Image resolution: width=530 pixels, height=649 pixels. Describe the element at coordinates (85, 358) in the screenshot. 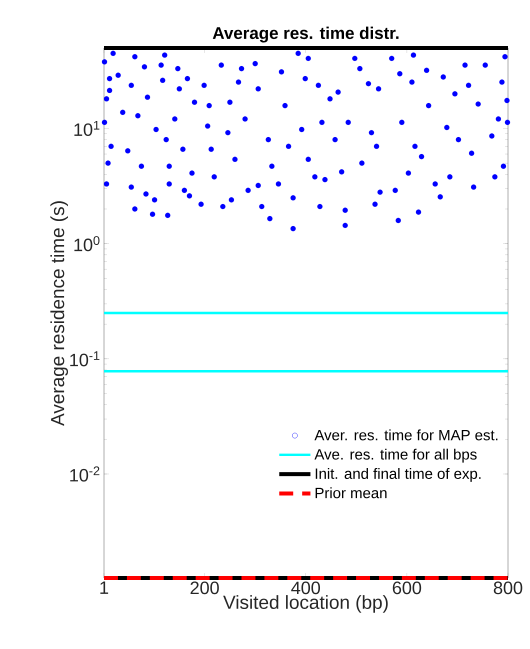

I see `y-tick-label: 10$^{-1}$` at that location.